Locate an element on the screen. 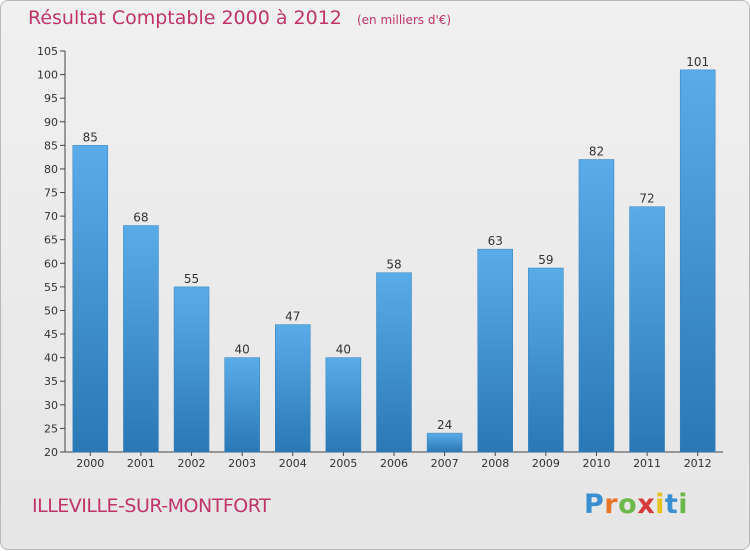  y-tick-label: 85 is located at coordinates (51, 145).